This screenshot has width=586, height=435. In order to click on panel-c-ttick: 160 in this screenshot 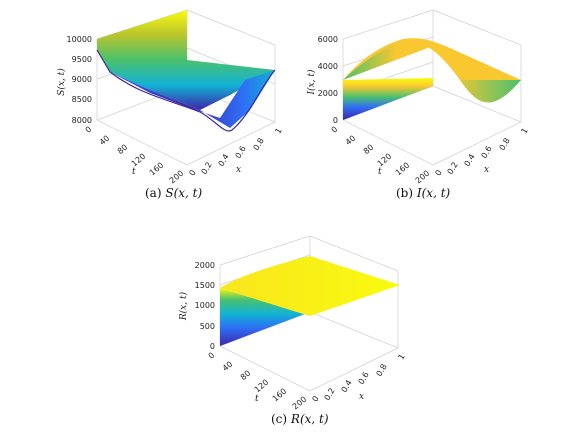, I will do `click(279, 395)`.